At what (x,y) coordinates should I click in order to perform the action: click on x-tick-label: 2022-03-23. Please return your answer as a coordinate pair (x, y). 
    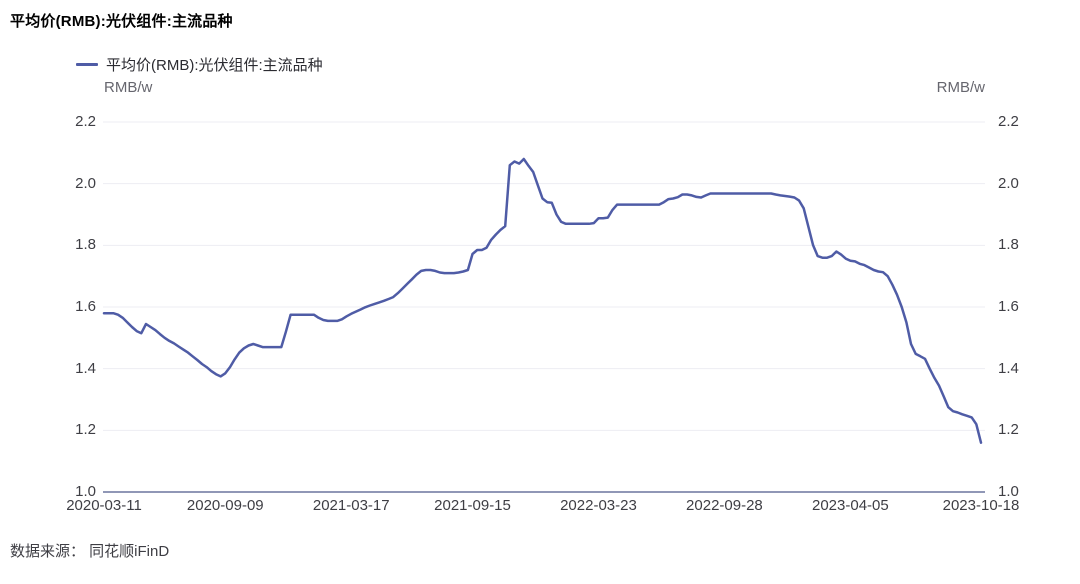
    Looking at the image, I should click on (598, 505).